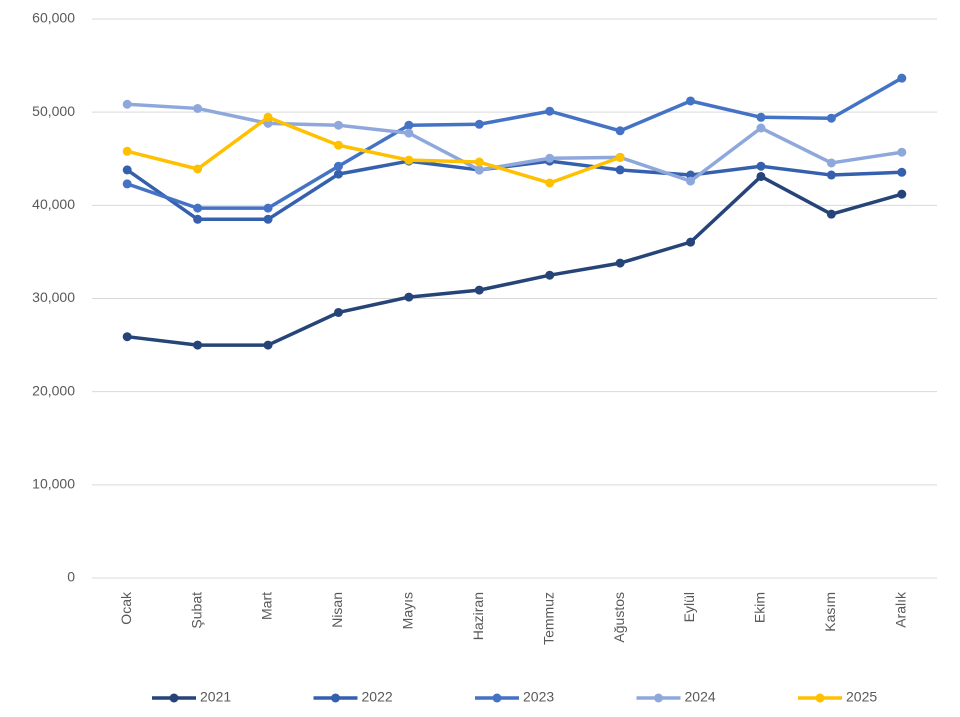 Image resolution: width=960 pixels, height=717 pixels. What do you see at coordinates (760, 607) in the screenshot?
I see `x-tick-label: Ekim` at bounding box center [760, 607].